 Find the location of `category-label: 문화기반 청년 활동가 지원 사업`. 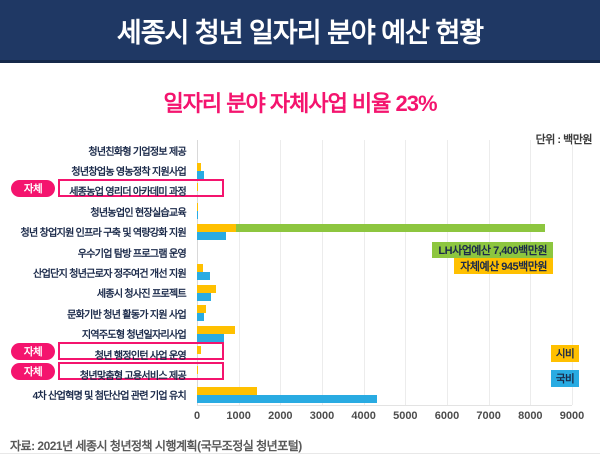

category-label: 문화기반 청년 활동가 지원 사업 is located at coordinates (127, 315).